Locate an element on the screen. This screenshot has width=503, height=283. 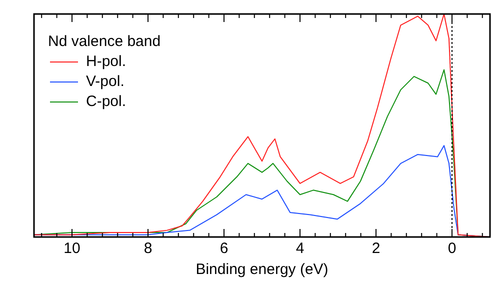
legend-label: H-pol. is located at coordinates (106, 61).